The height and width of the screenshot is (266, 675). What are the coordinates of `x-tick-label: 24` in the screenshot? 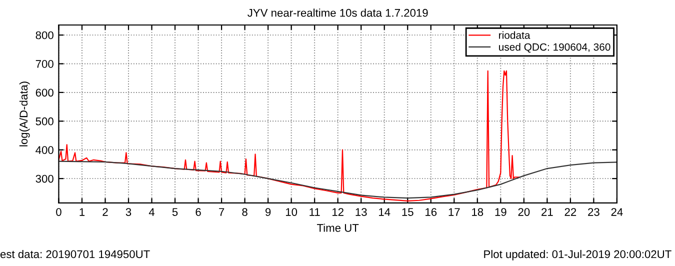 It's located at (617, 212).